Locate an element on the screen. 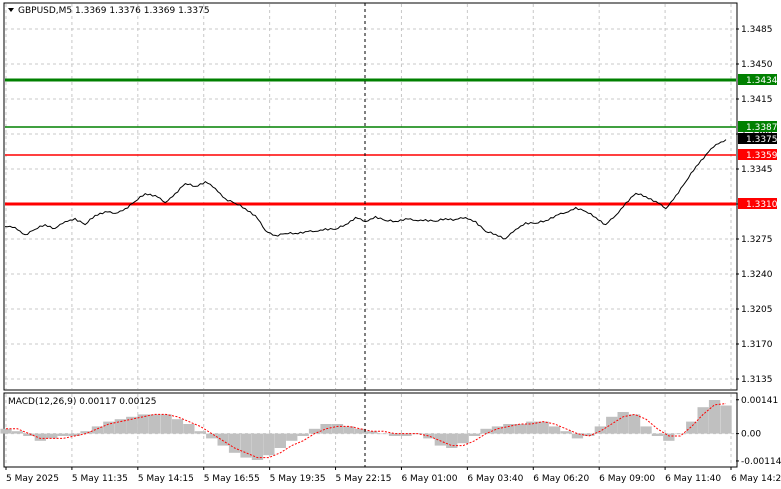 The height and width of the screenshot is (489, 781). x-tick-label: 5 May 2025 is located at coordinates (32, 479).